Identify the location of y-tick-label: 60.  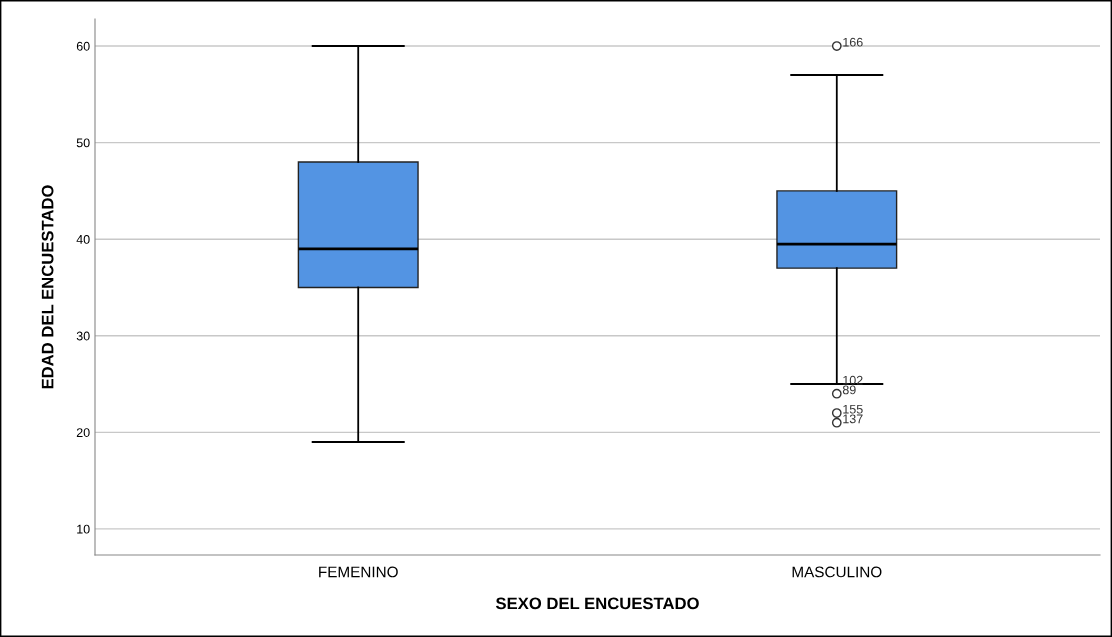
(83, 46).